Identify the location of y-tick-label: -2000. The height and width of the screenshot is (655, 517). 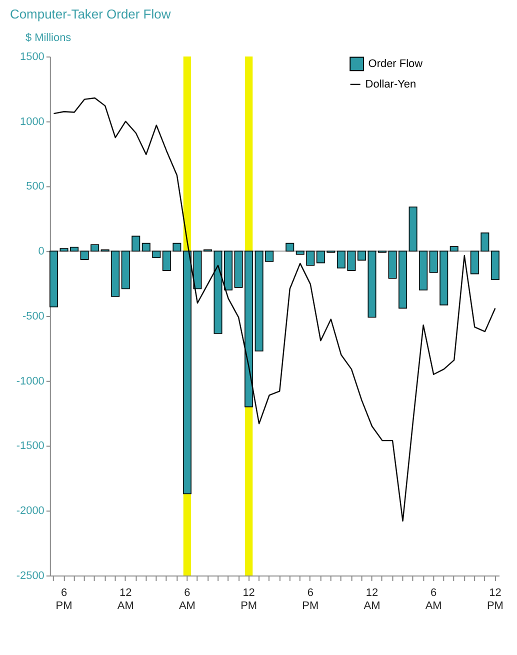
(30, 511).